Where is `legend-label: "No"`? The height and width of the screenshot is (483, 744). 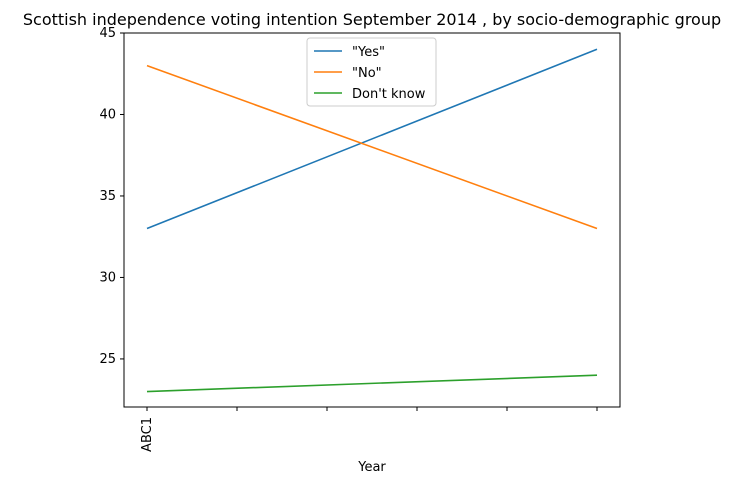
legend-label: "No" is located at coordinates (367, 73).